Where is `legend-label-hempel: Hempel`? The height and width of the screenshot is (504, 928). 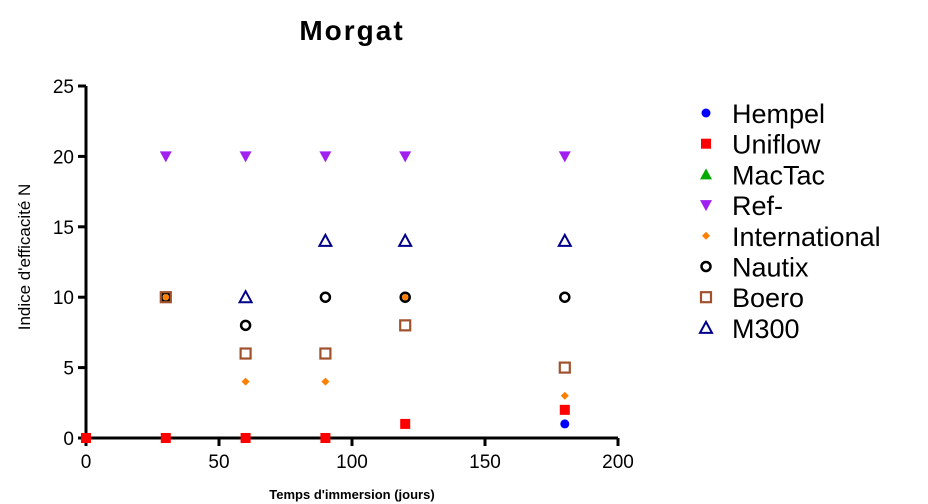
legend-label-hempel: Hempel is located at coordinates (778, 114).